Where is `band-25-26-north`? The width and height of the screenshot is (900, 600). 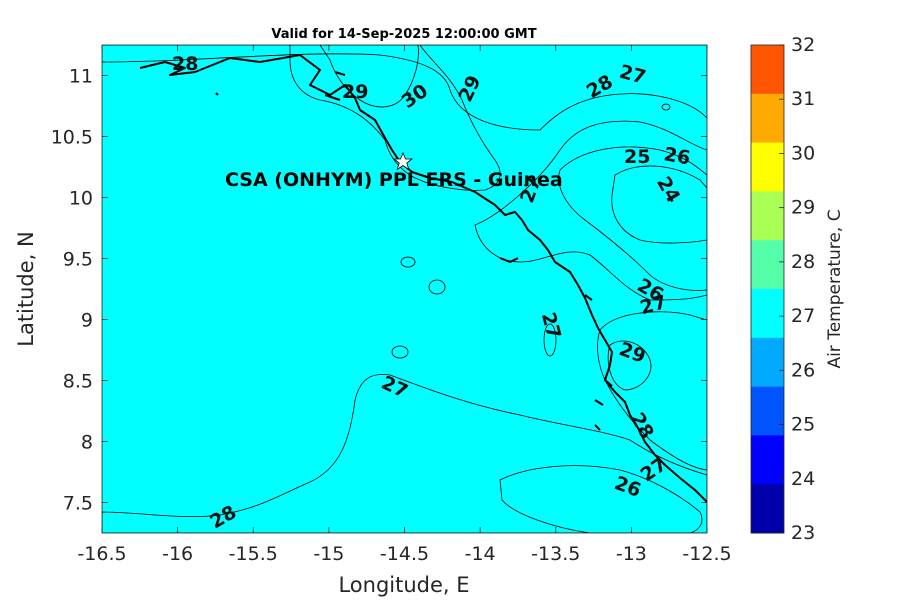 band-25-26-north is located at coordinates (590, 210).